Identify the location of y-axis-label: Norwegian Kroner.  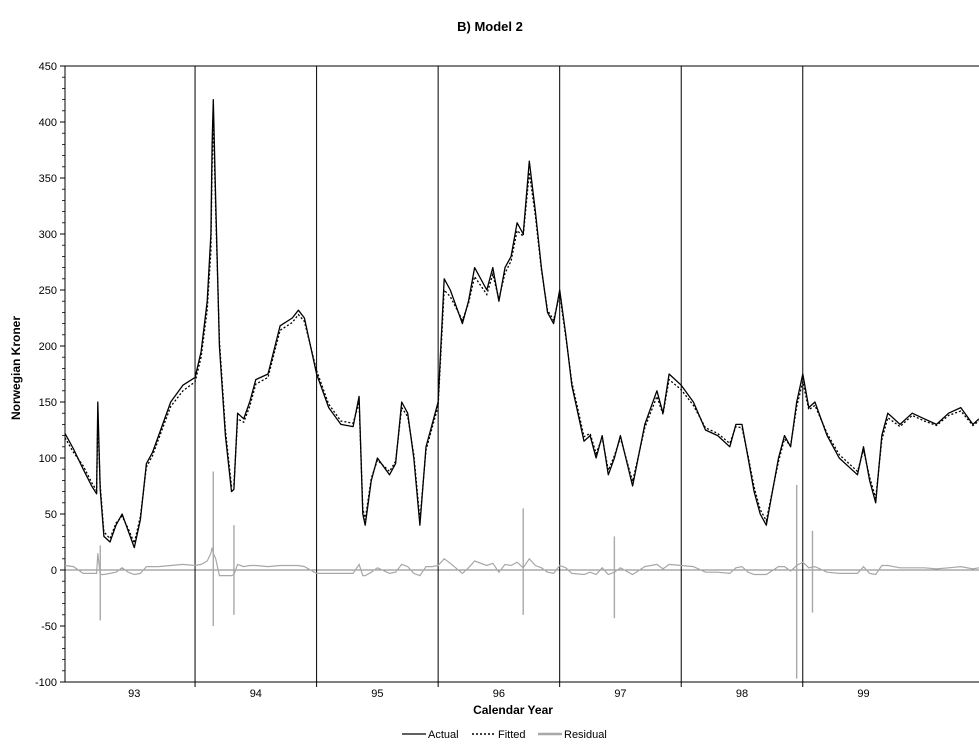
(16, 368).